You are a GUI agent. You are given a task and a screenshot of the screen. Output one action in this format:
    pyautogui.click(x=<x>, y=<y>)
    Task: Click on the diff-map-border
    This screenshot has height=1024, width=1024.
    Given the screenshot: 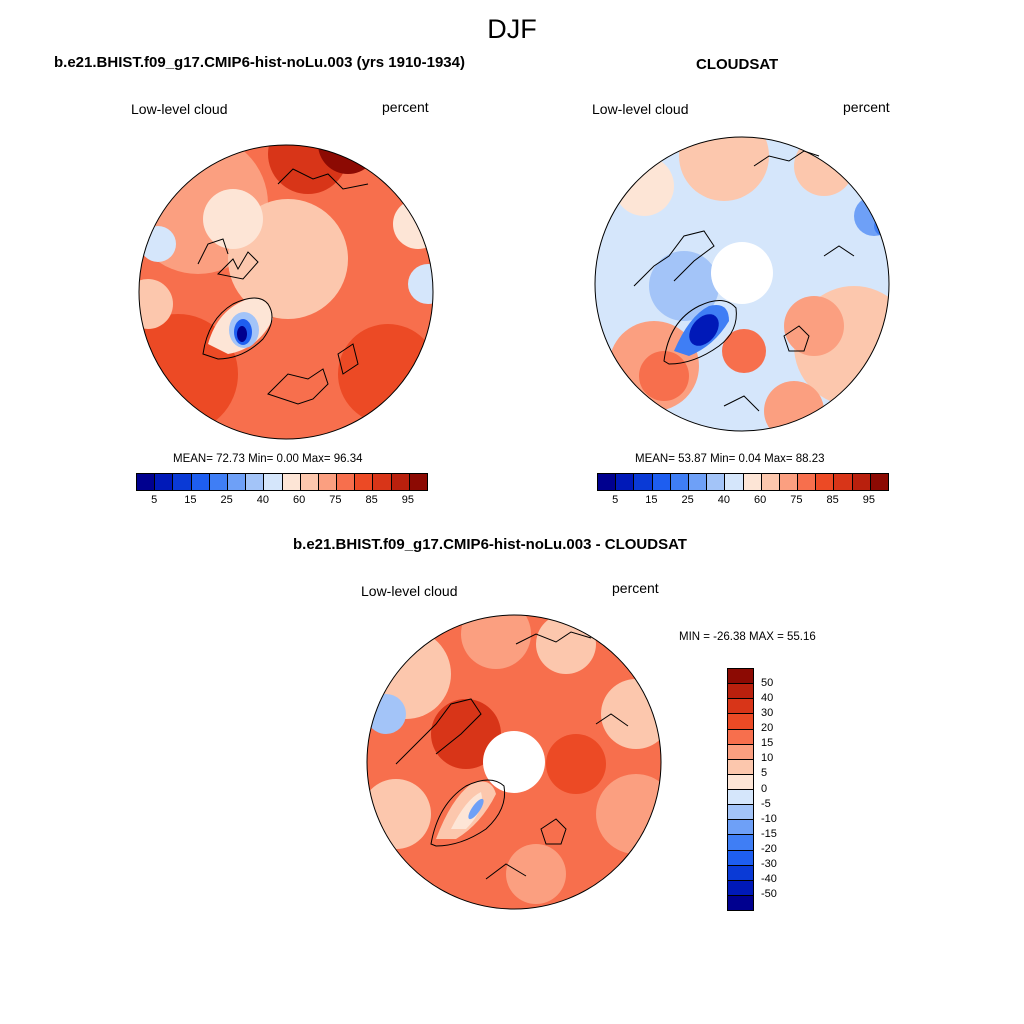 What is the action you would take?
    pyautogui.click(x=514, y=762)
    